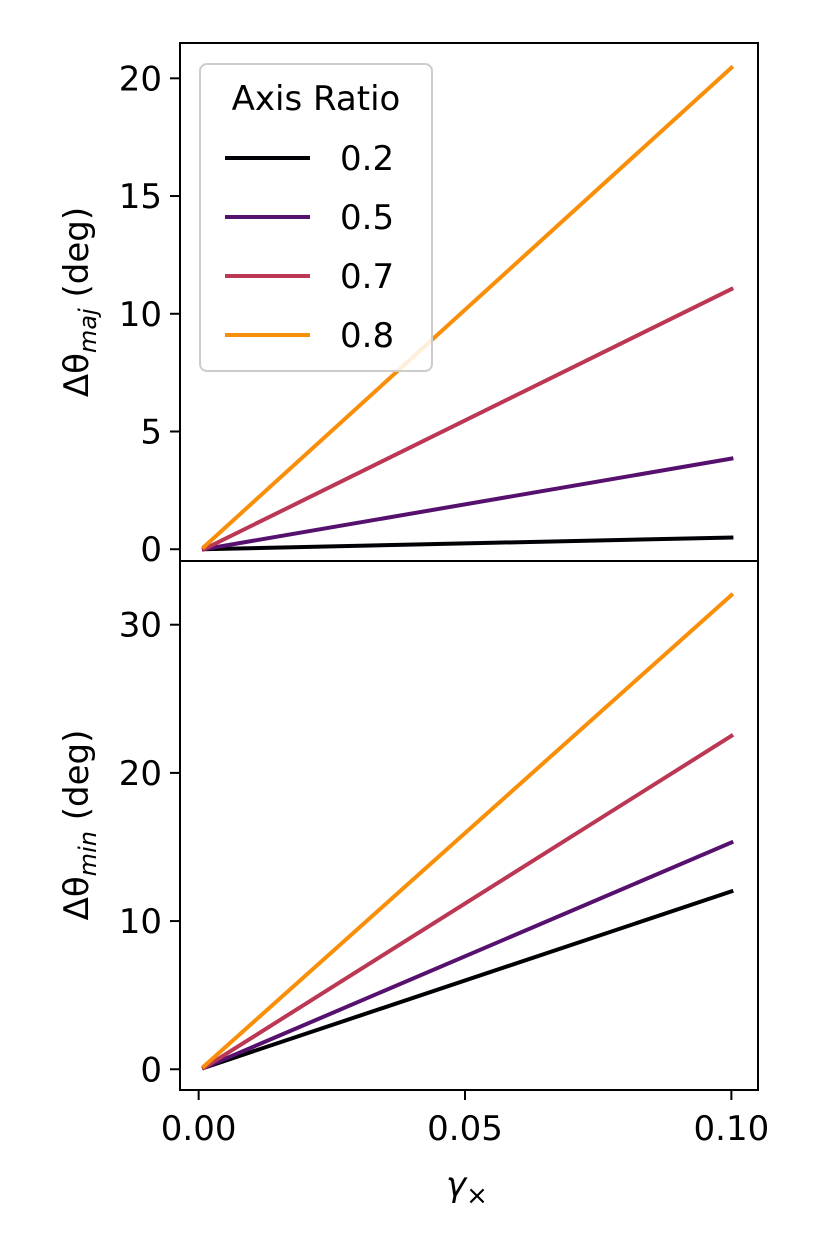  Describe the element at coordinates (467, 979) in the screenshot. I see `bottom-series-line-0.2` at that location.